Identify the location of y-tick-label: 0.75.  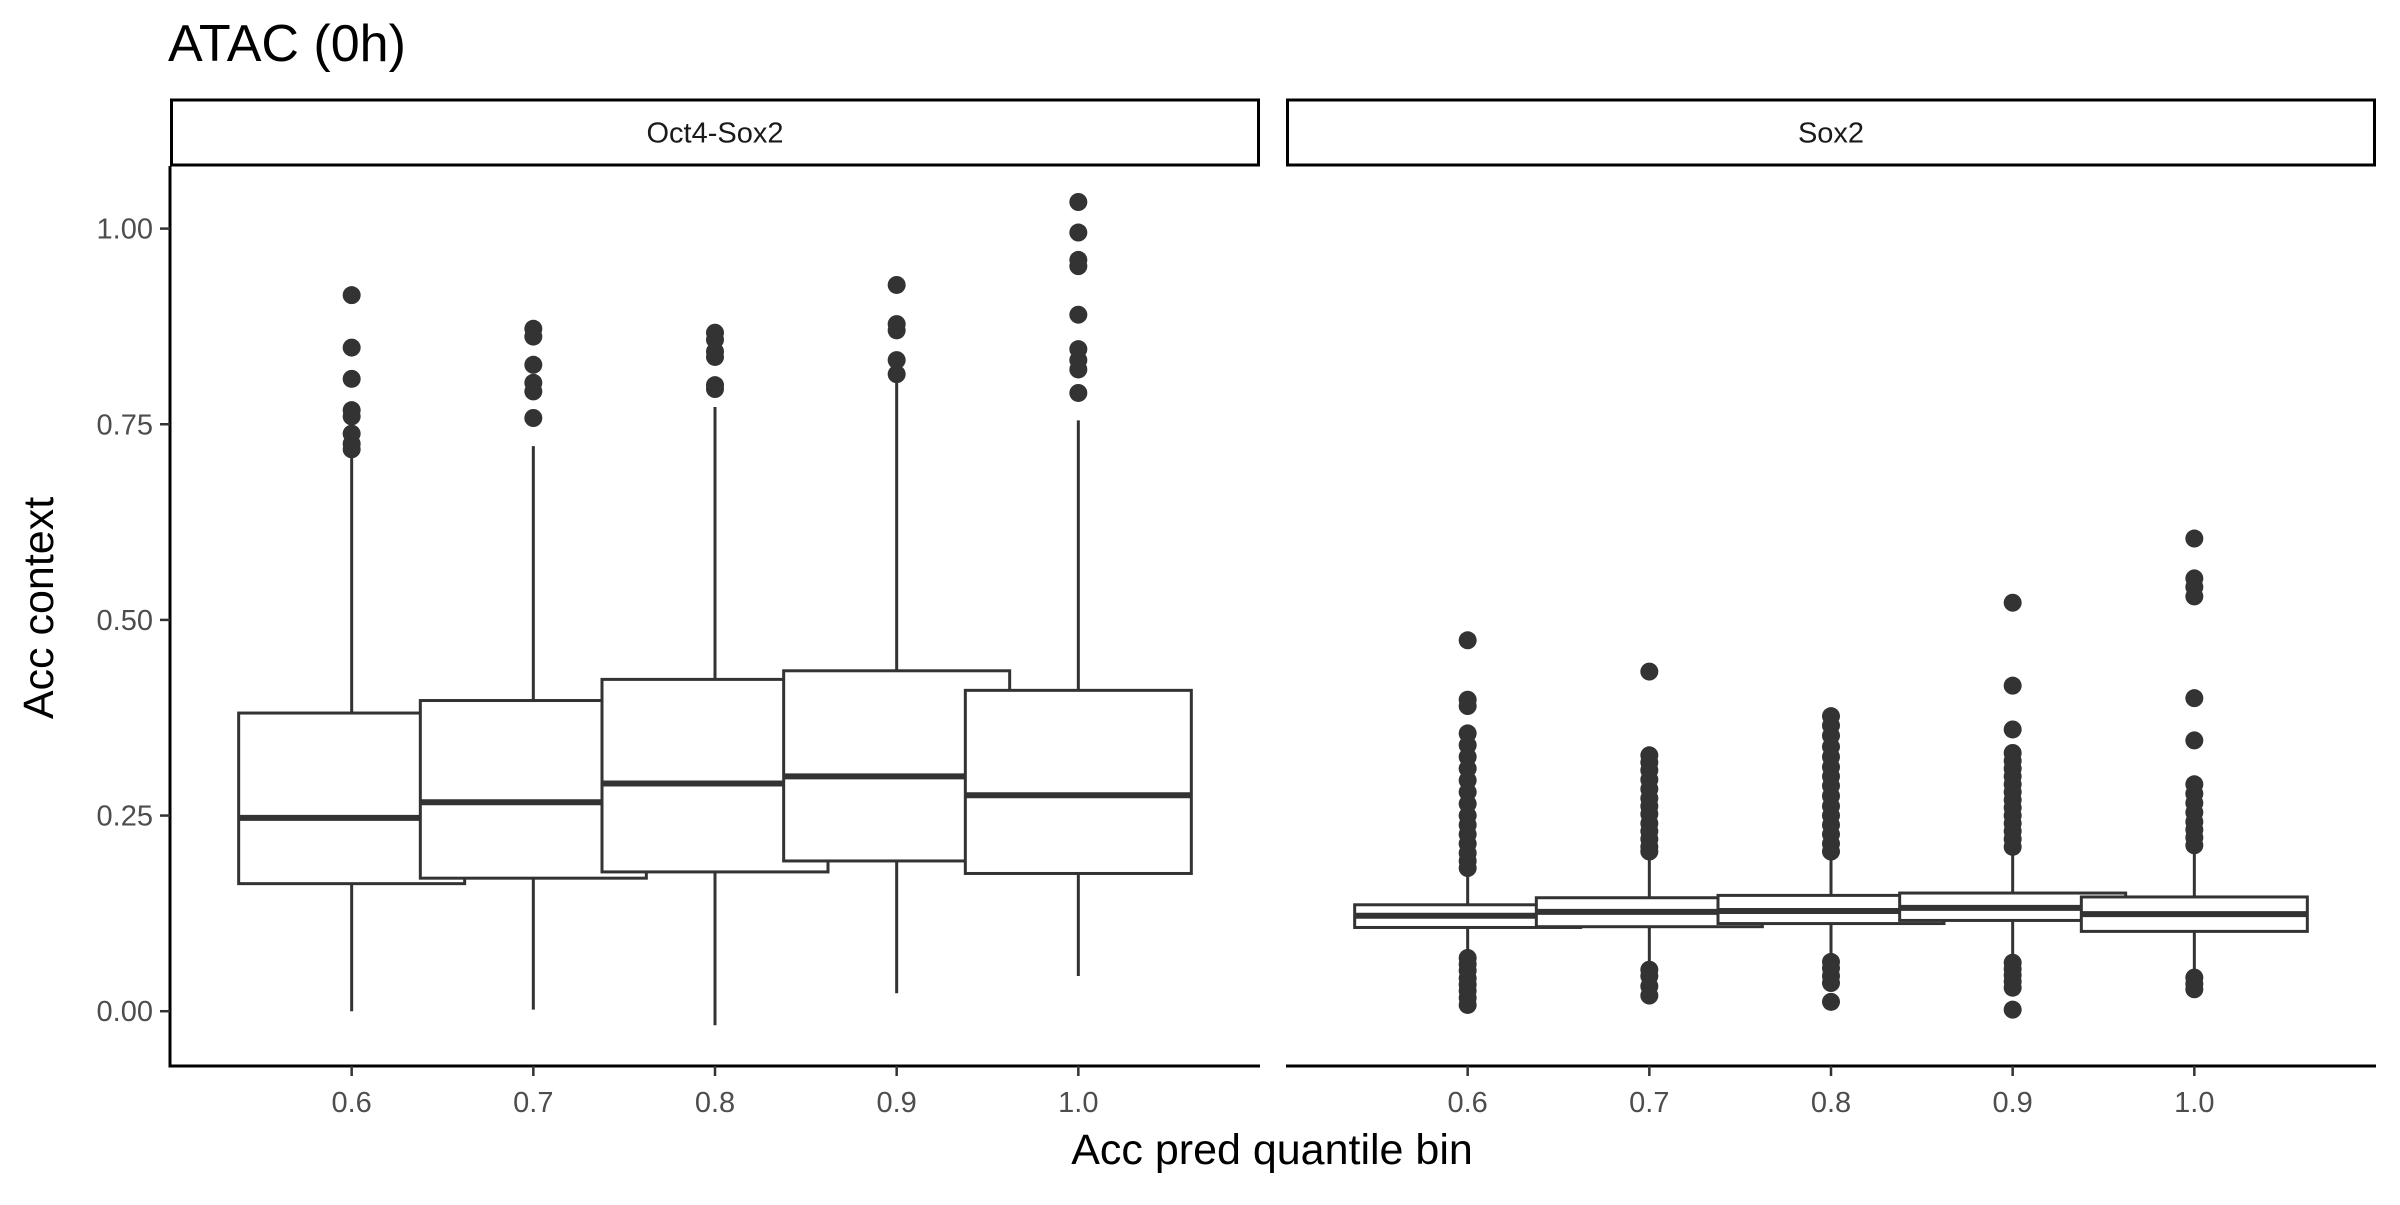
(125, 425).